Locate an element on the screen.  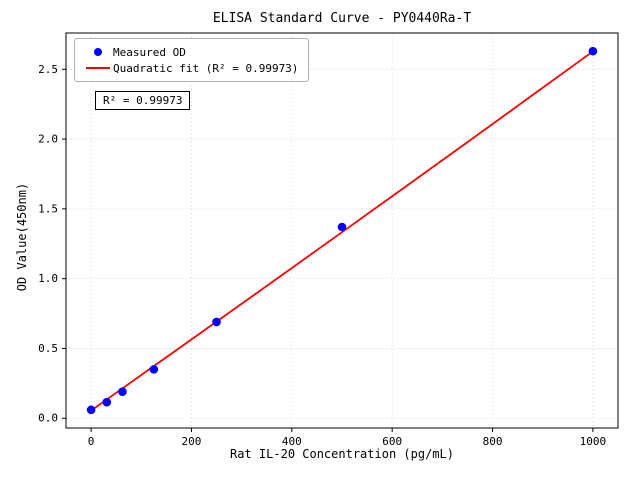
y-tick-label: 2.0 is located at coordinates (48, 139).